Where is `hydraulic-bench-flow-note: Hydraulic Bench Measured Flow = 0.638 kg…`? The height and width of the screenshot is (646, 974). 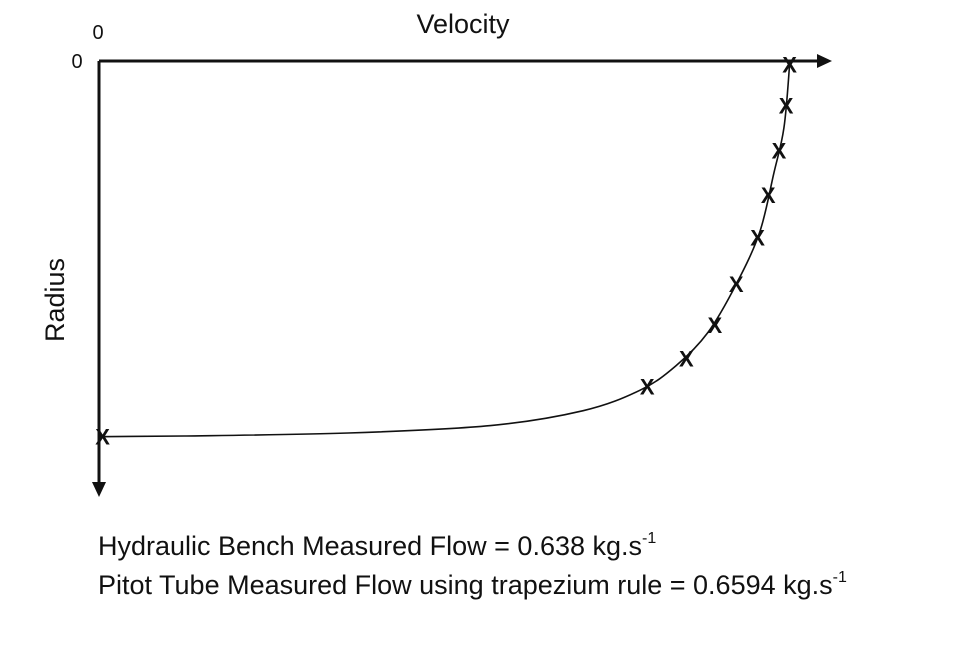 hydraulic-bench-flow-note: Hydraulic Bench Measured Flow = 0.638 kg… is located at coordinates (377, 546).